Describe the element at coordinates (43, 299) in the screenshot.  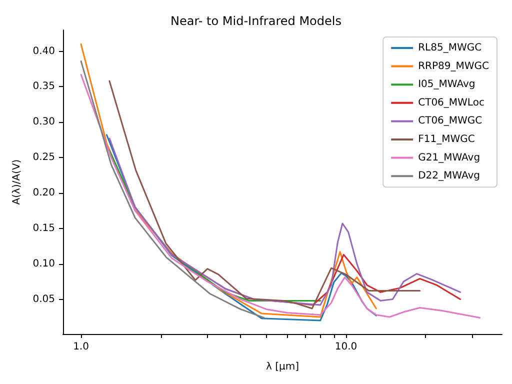
I see `y-tick-label: 0.05` at that location.